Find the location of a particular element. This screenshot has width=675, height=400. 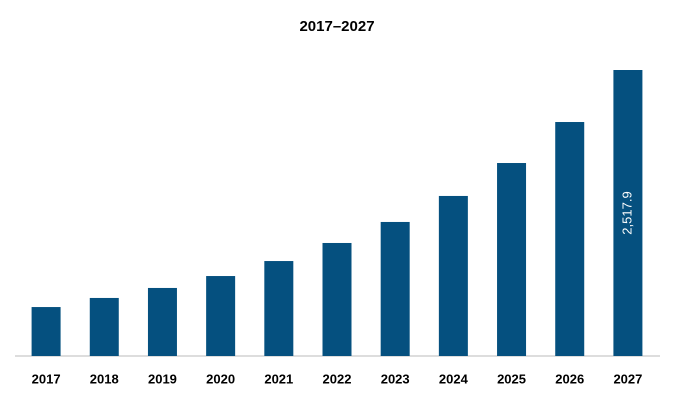

x-tick-label: 2024 is located at coordinates (454, 378).